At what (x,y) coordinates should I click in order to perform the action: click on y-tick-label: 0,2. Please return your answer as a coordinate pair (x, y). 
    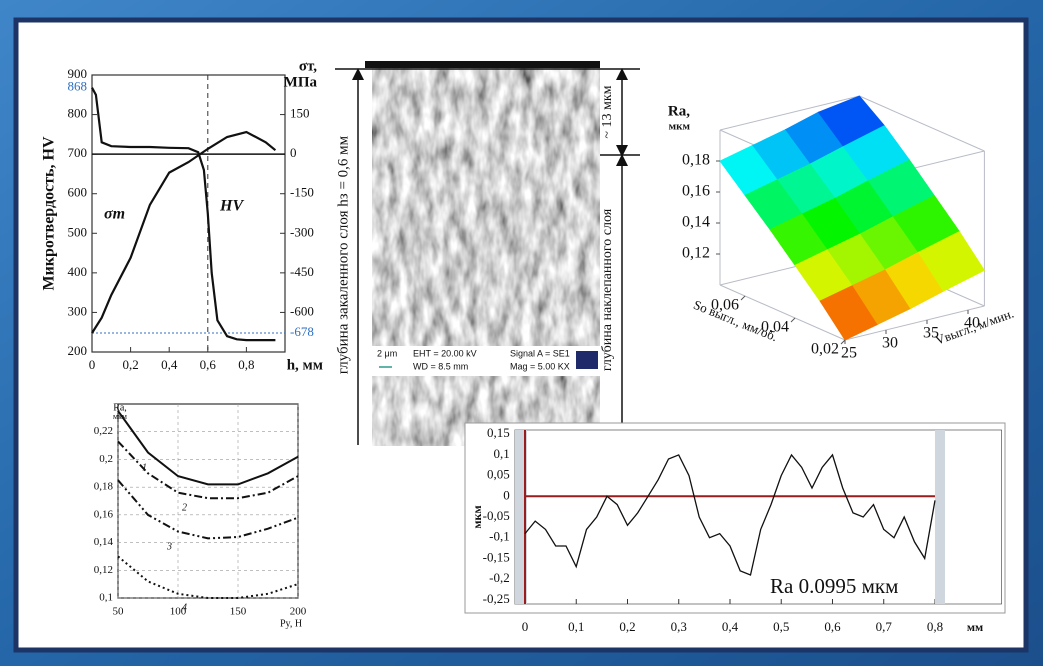
    Looking at the image, I should click on (106, 459).